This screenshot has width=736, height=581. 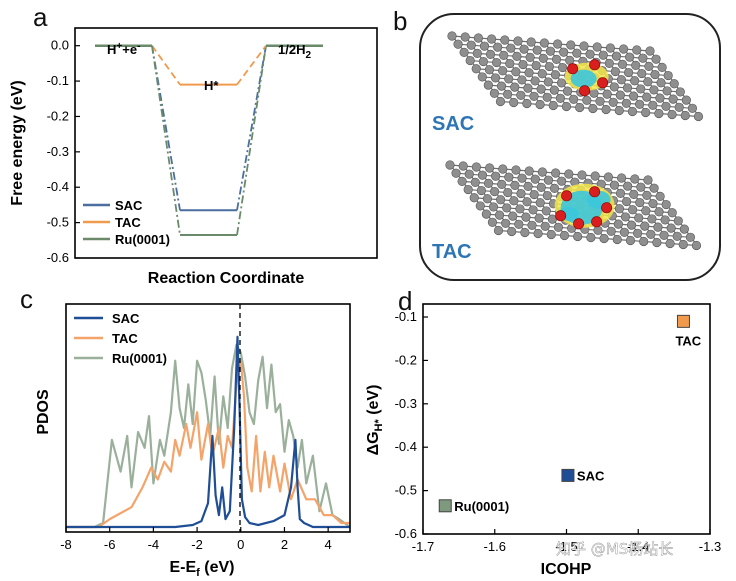 What do you see at coordinates (208, 444) in the screenshot?
I see `panel-c-series-line` at bounding box center [208, 444].